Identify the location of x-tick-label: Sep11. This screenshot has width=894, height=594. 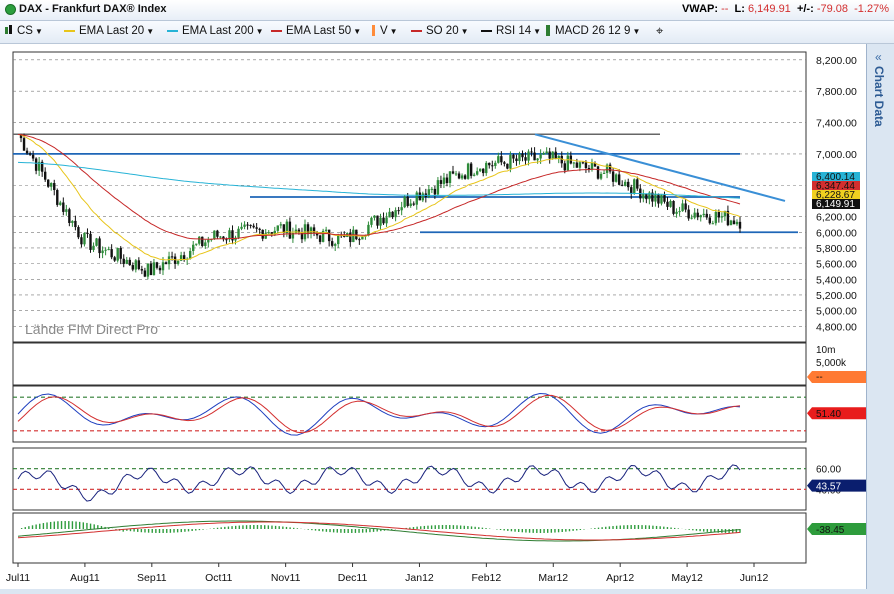
(152, 578).